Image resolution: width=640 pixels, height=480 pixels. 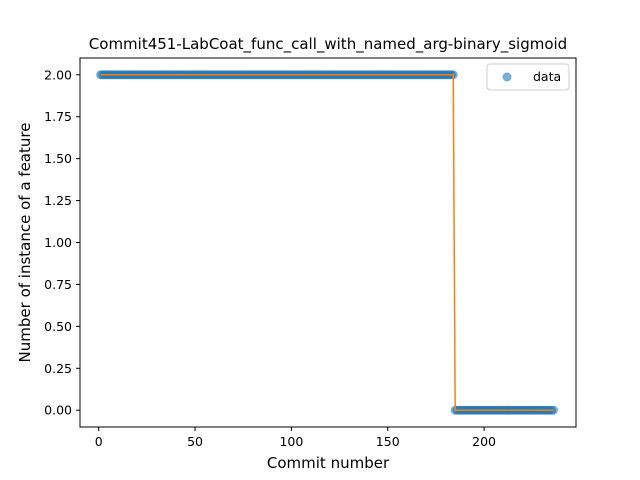 I want to click on y-tick-label: 0.00, so click(x=58, y=410).